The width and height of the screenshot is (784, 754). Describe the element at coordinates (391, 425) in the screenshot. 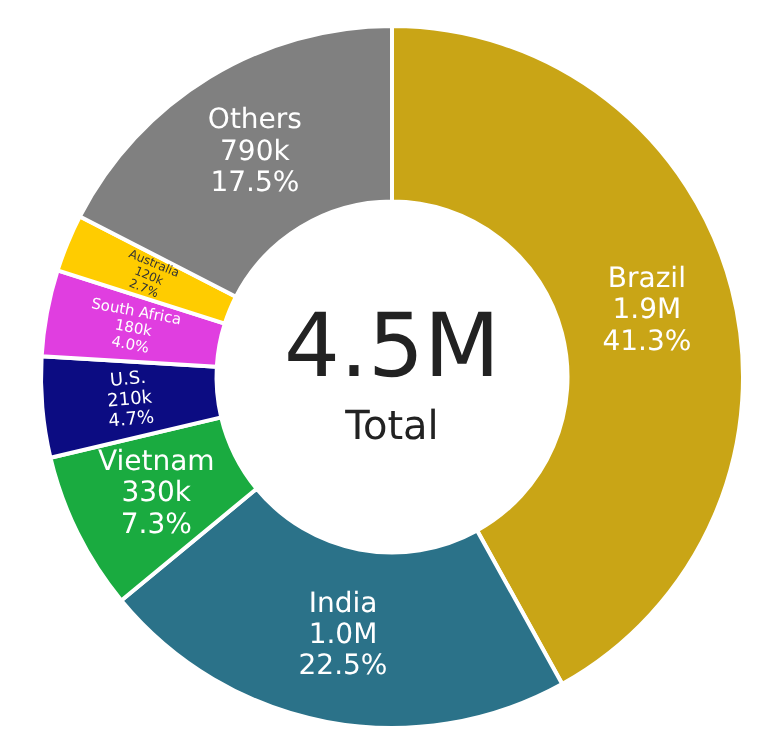

I see `text: Total` at that location.